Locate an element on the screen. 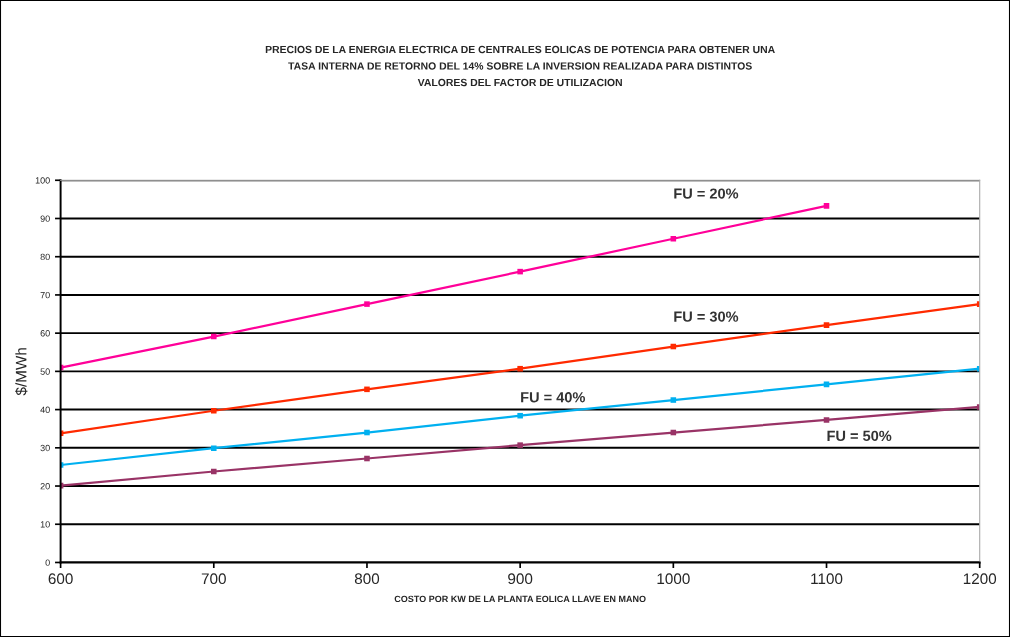  x-tick-label: 1200 is located at coordinates (980, 579).